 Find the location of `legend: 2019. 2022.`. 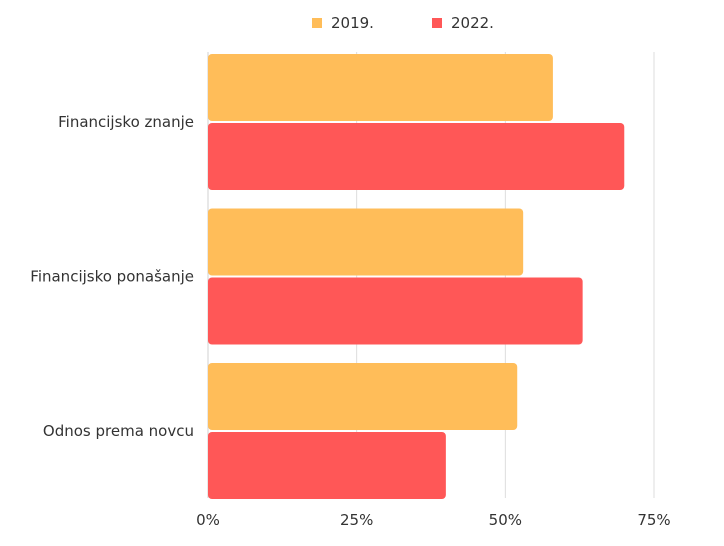

legend: 2019. 2022. is located at coordinates (362, 25).